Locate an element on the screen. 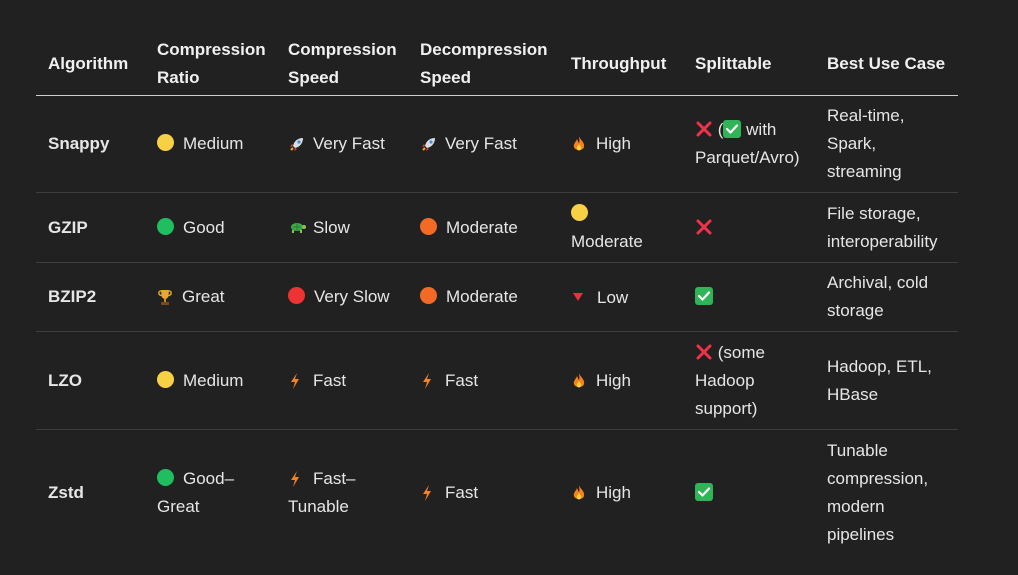 Image resolution: width=1018 pixels, height=575 pixels. compression-speed-text: Fast is located at coordinates (330, 380).